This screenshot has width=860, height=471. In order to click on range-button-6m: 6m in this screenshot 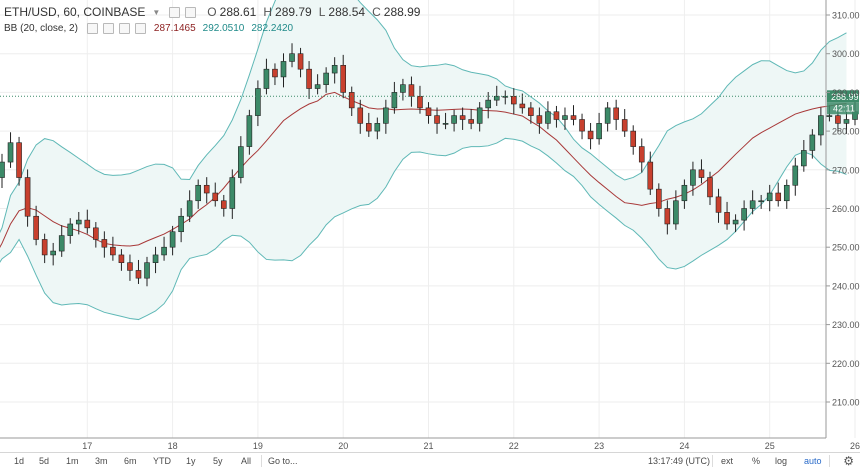, I will do `click(130, 461)`.